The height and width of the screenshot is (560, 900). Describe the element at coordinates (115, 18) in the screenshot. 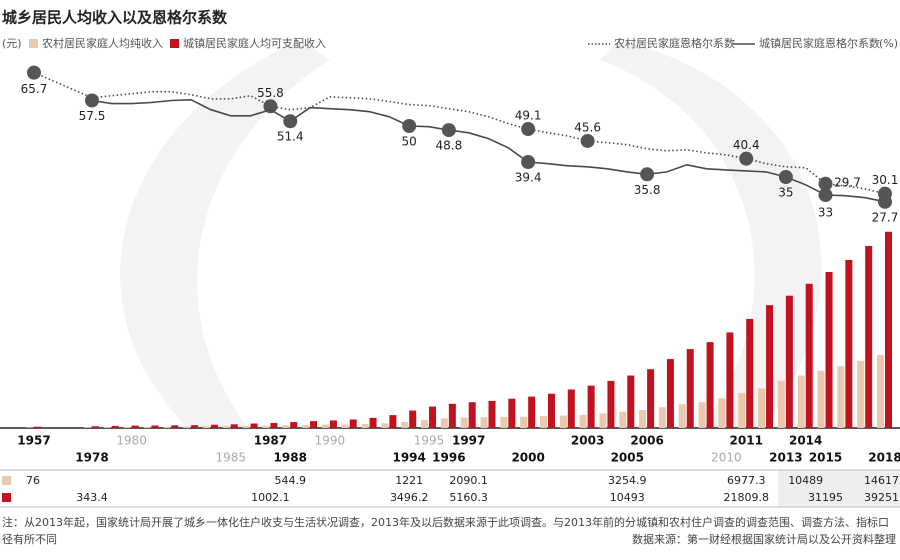

I see `chart-title: 城乡居民人均收入以及恩格尔系数` at that location.